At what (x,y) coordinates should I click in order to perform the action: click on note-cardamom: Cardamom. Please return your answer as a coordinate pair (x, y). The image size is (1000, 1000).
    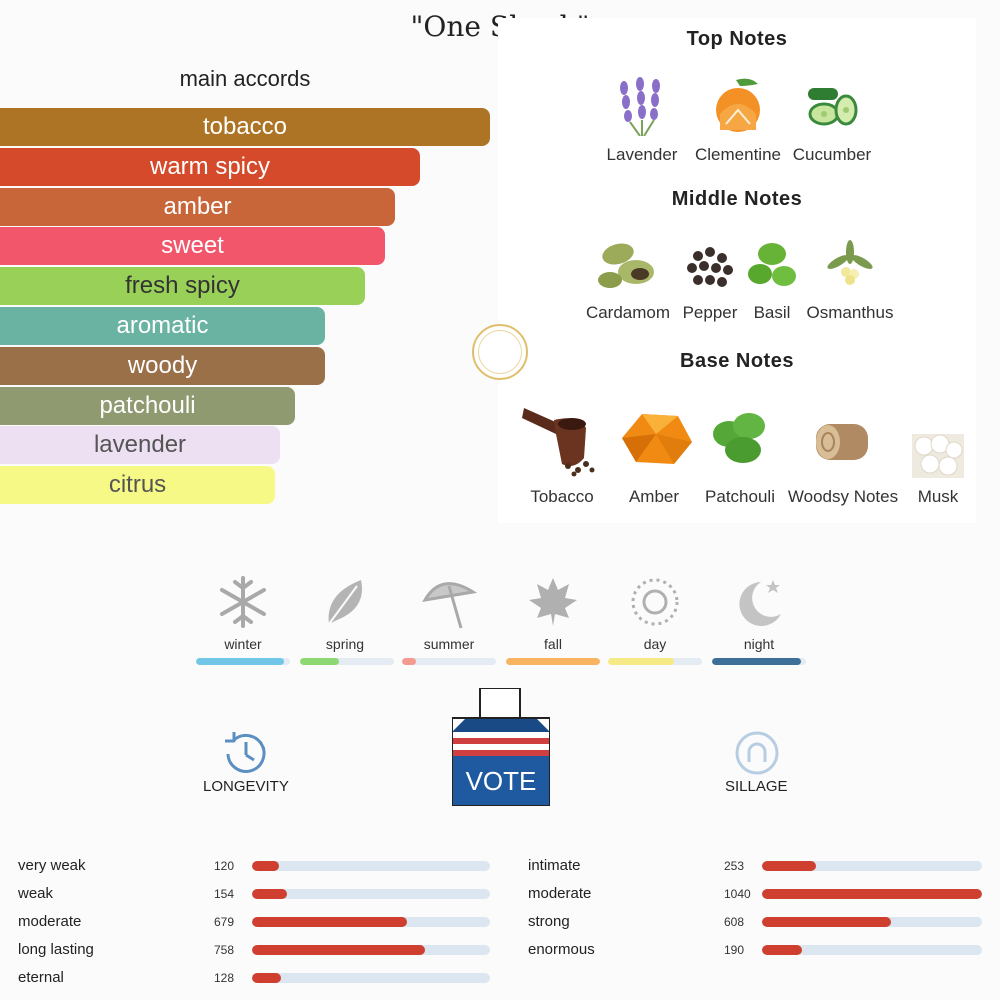
    Looking at the image, I should click on (628, 279).